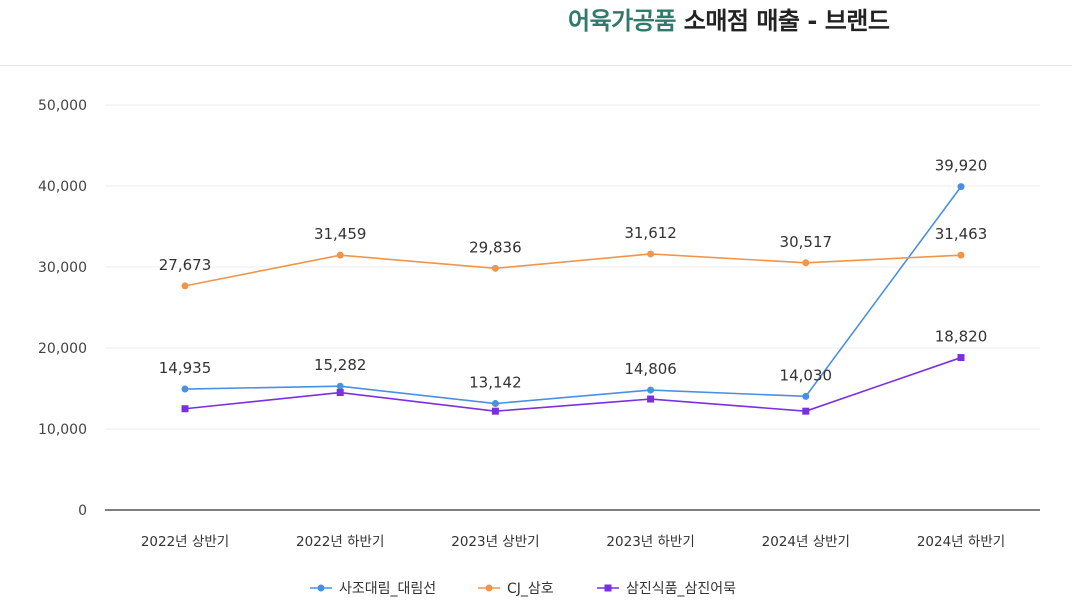 The image size is (1072, 604). Describe the element at coordinates (961, 234) in the screenshot. I see `data-label: 31,463` at that location.